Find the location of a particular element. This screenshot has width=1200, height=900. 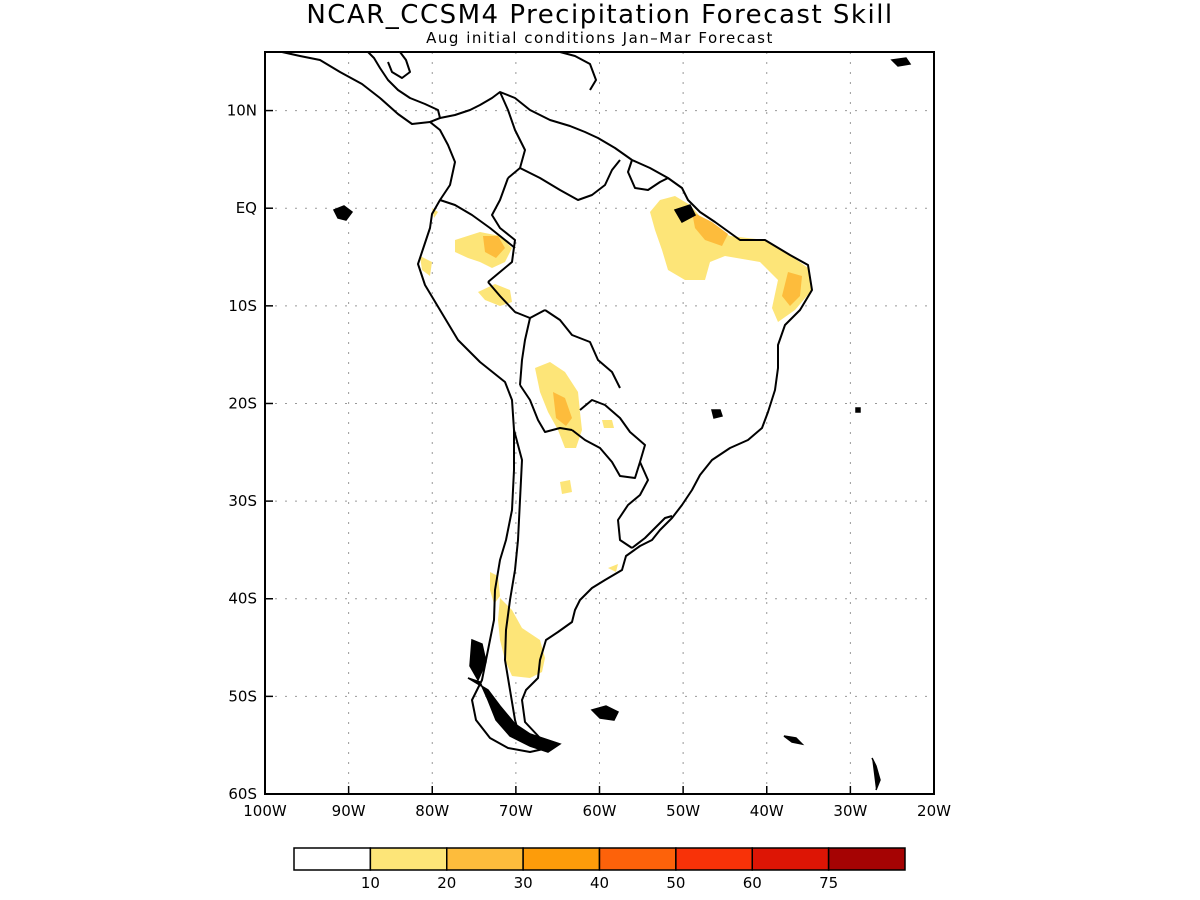

lon-tick-label: 40W is located at coordinates (767, 811).